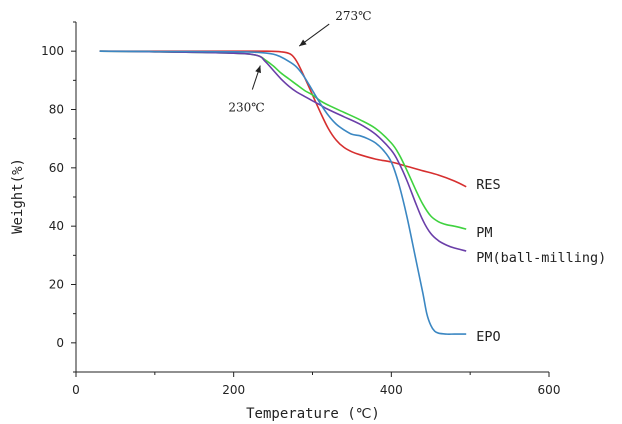 This screenshot has width=622, height=424. Describe the element at coordinates (56, 226) in the screenshot. I see `y-tick-label: 40` at that location.